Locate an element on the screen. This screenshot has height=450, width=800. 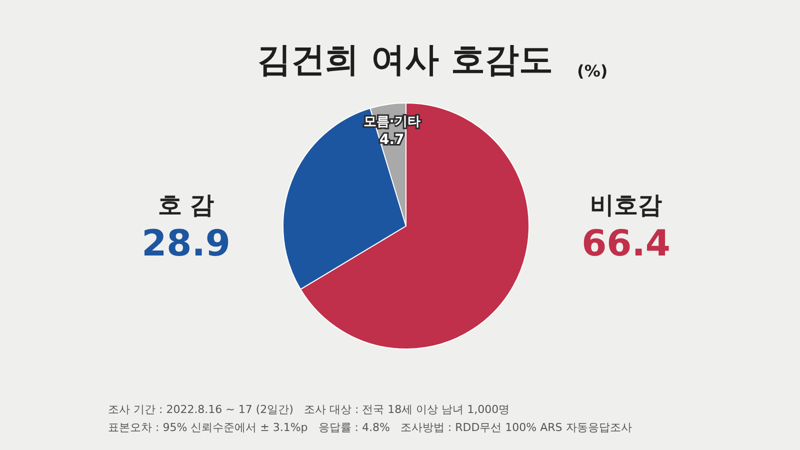
data-label: 66.4 is located at coordinates (626, 244).